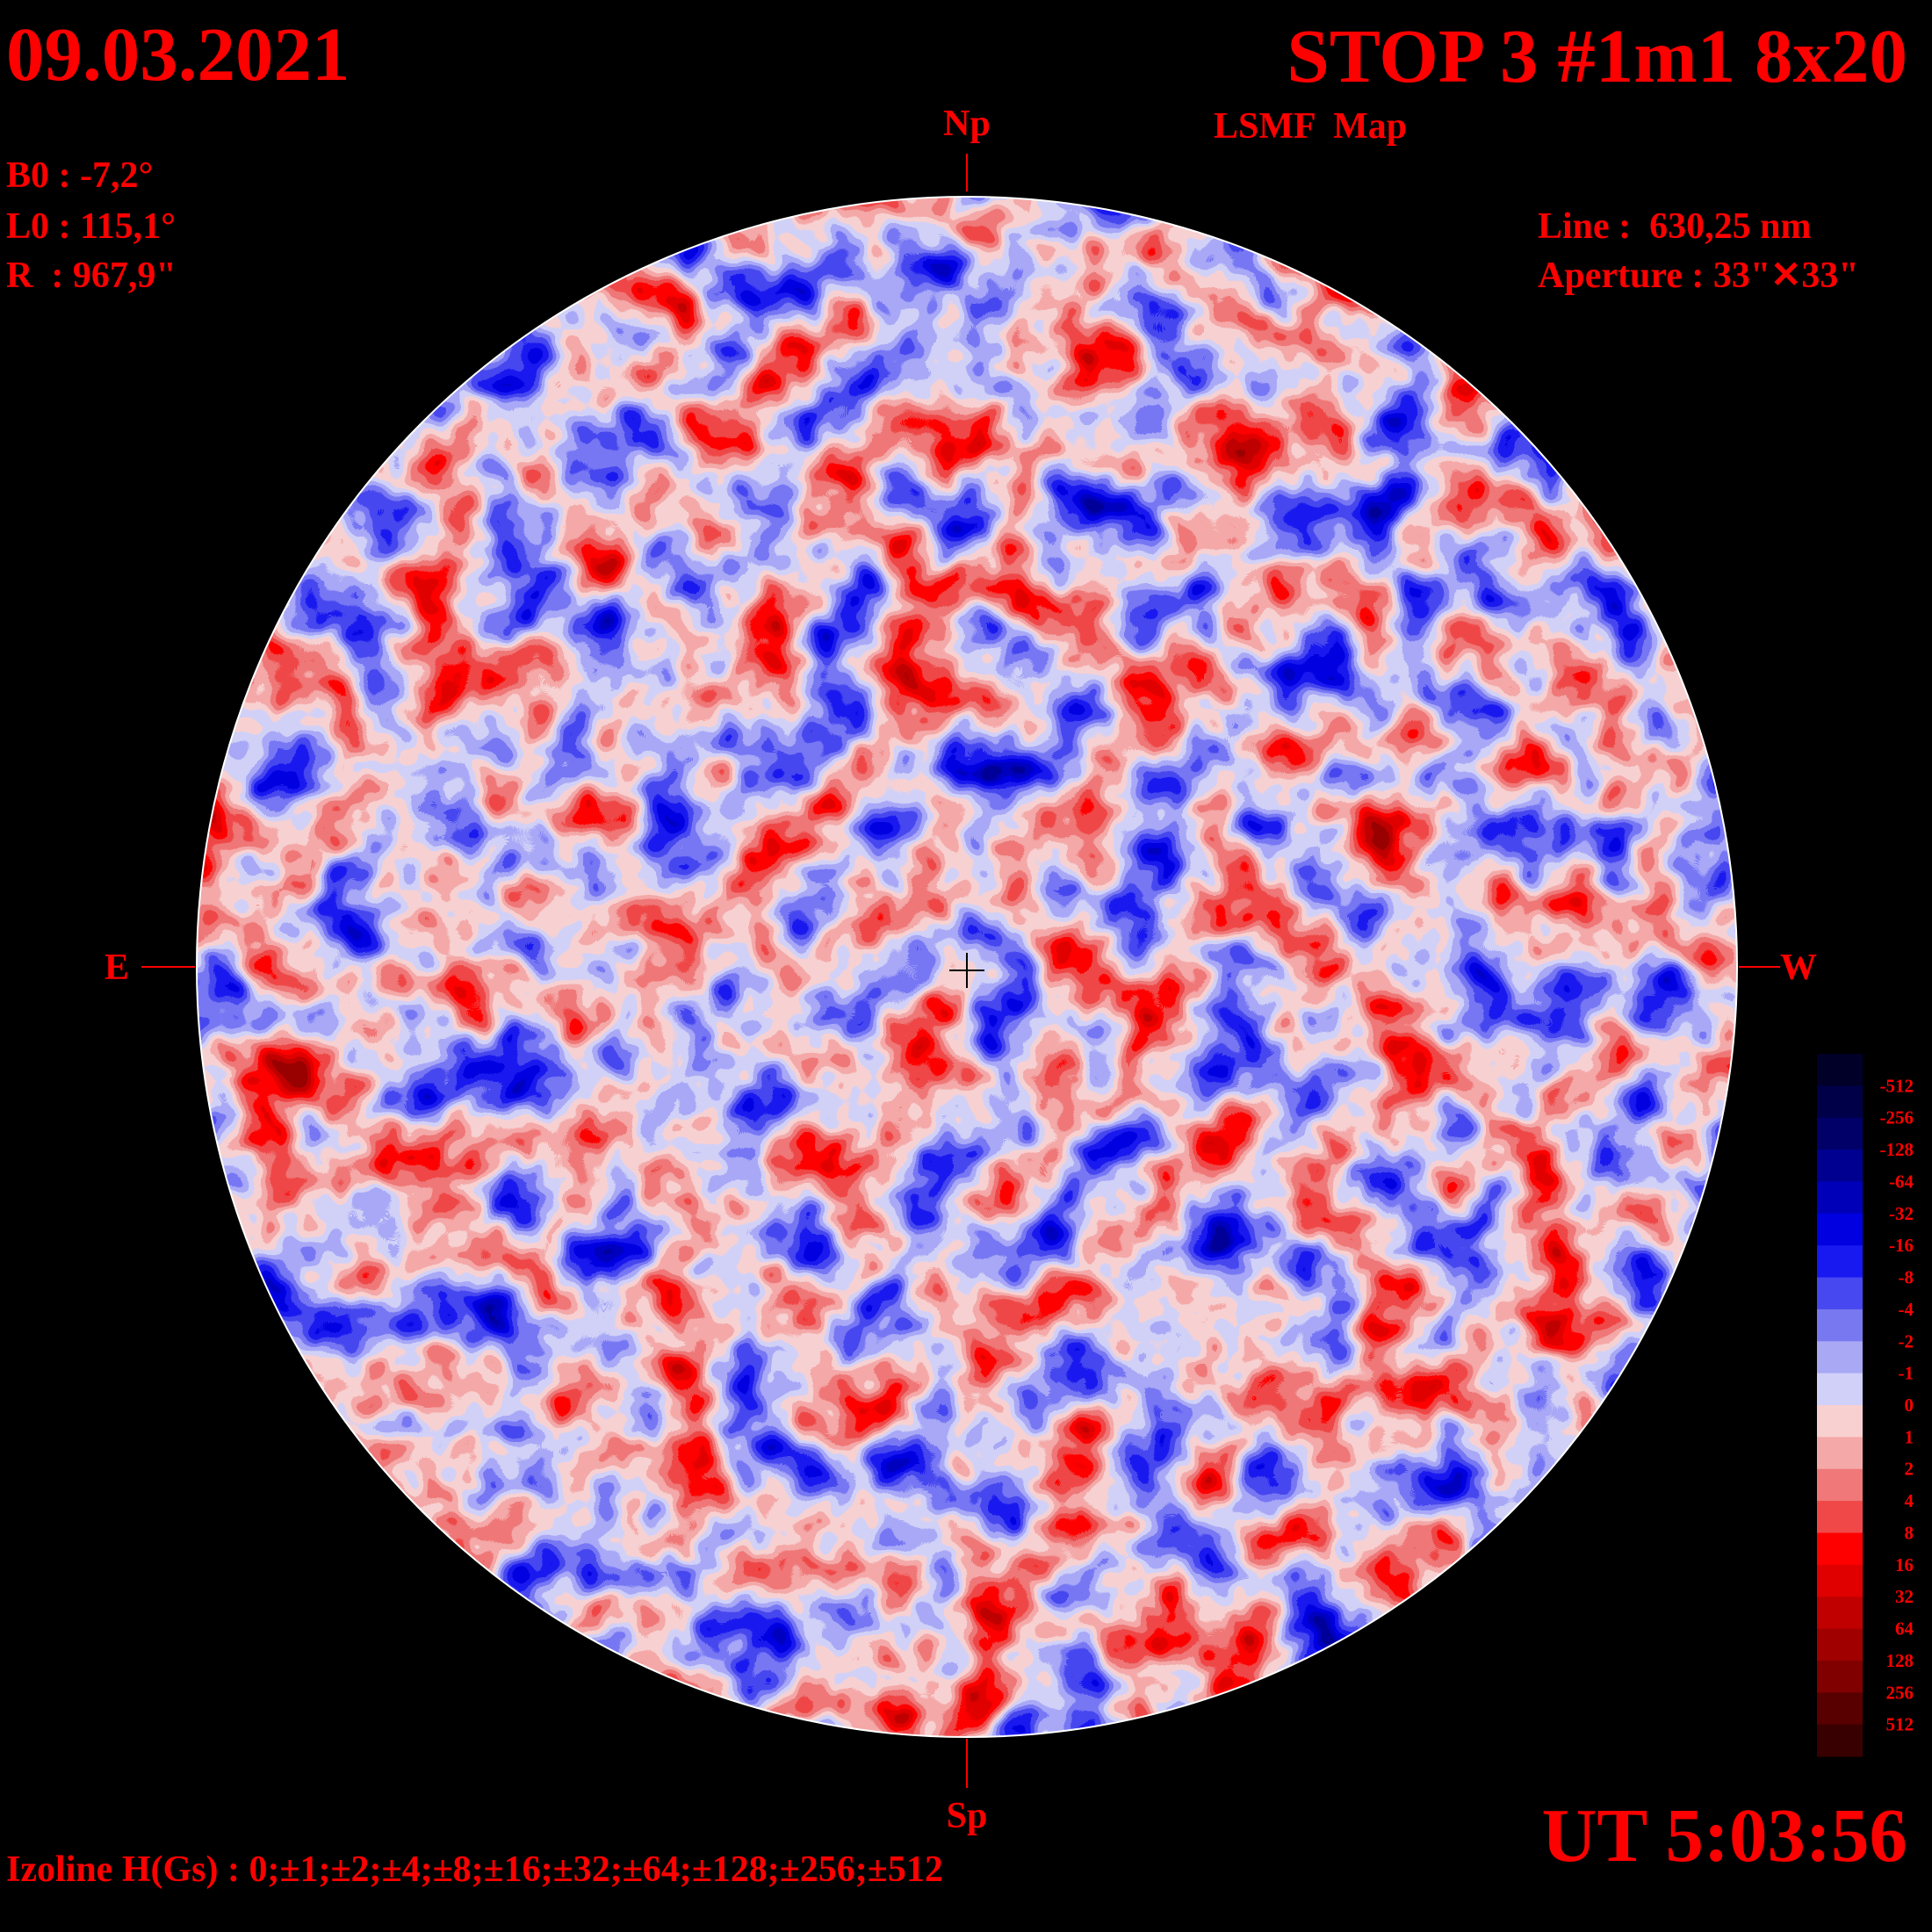 The image size is (1932, 1932). What do you see at coordinates (178, 54) in the screenshot?
I see `date: 09.03.2021` at bounding box center [178, 54].